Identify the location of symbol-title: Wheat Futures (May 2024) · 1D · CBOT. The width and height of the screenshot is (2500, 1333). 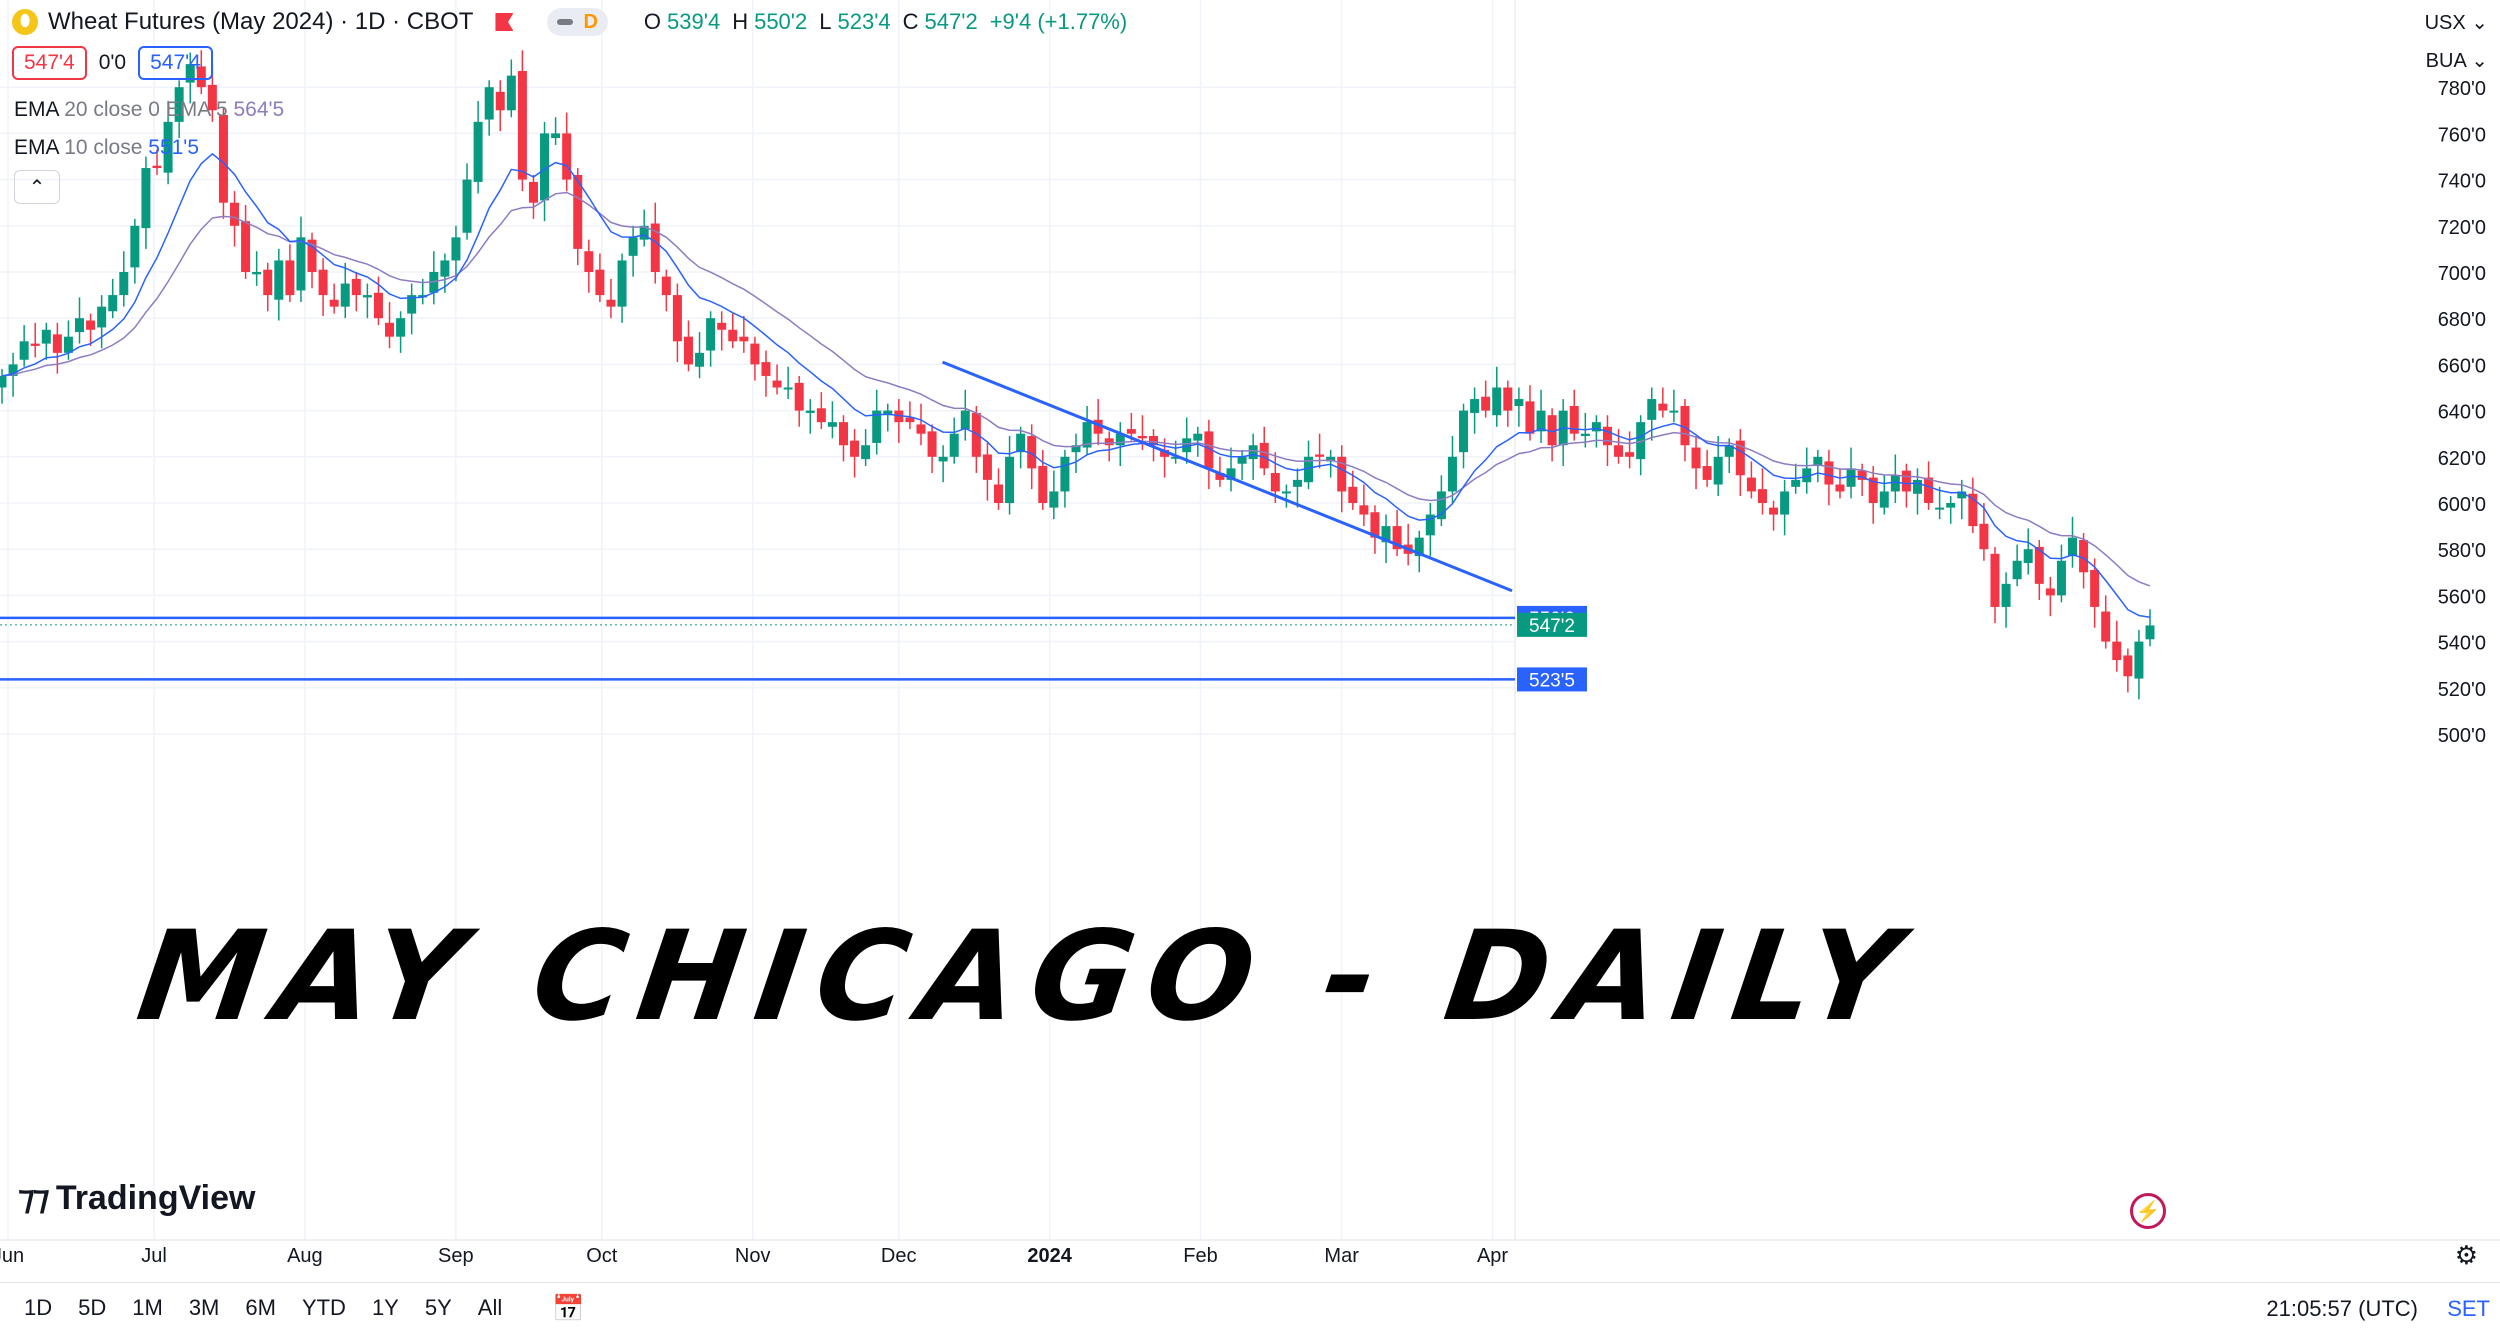
(261, 21).